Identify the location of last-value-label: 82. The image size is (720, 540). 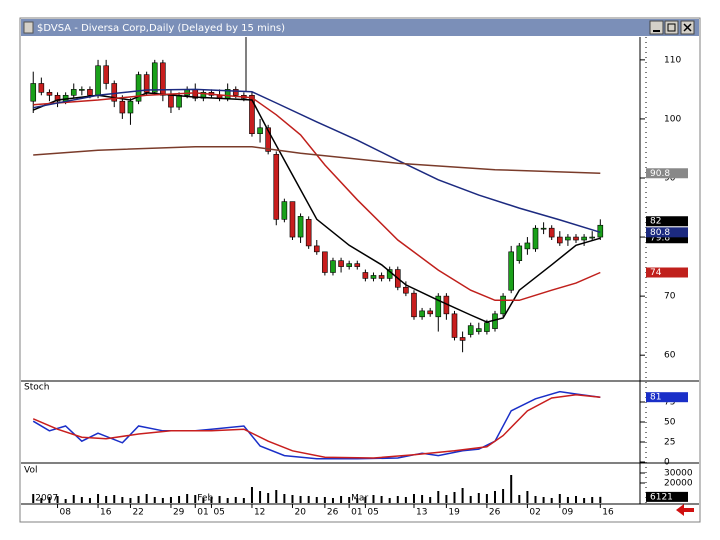
(655, 222).